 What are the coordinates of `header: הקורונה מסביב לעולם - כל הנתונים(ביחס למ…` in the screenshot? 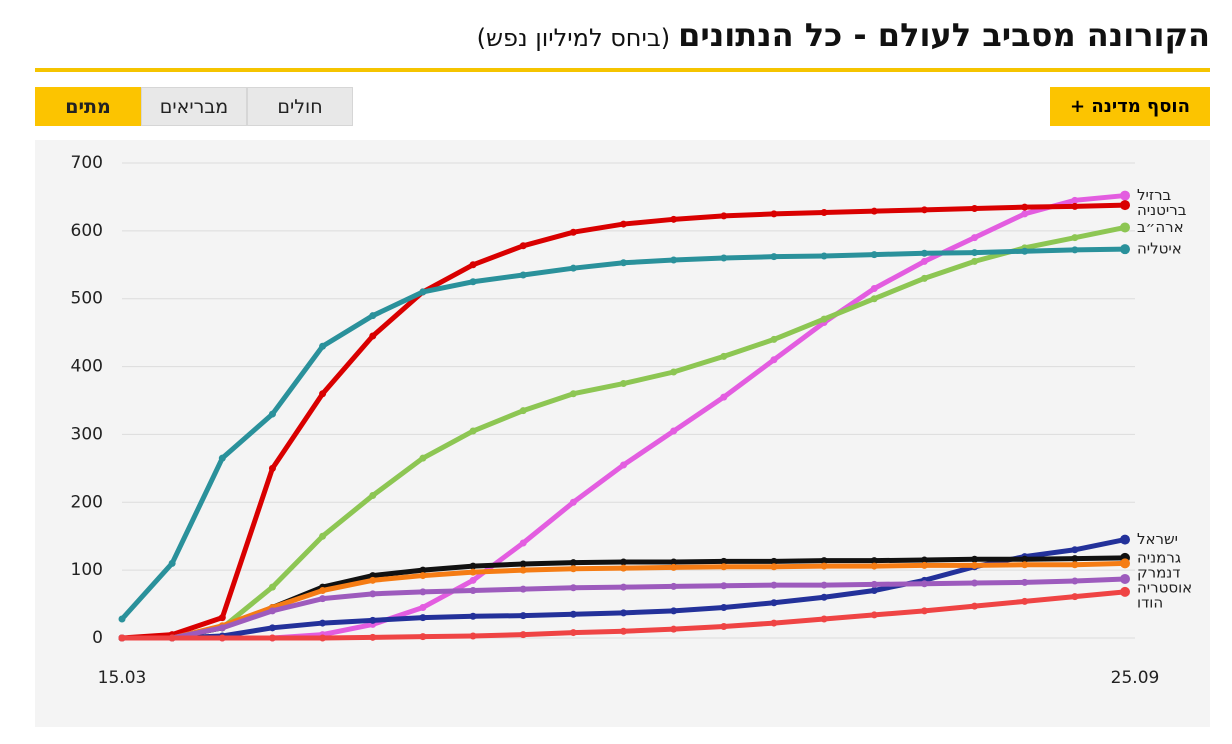 It's located at (843, 35).